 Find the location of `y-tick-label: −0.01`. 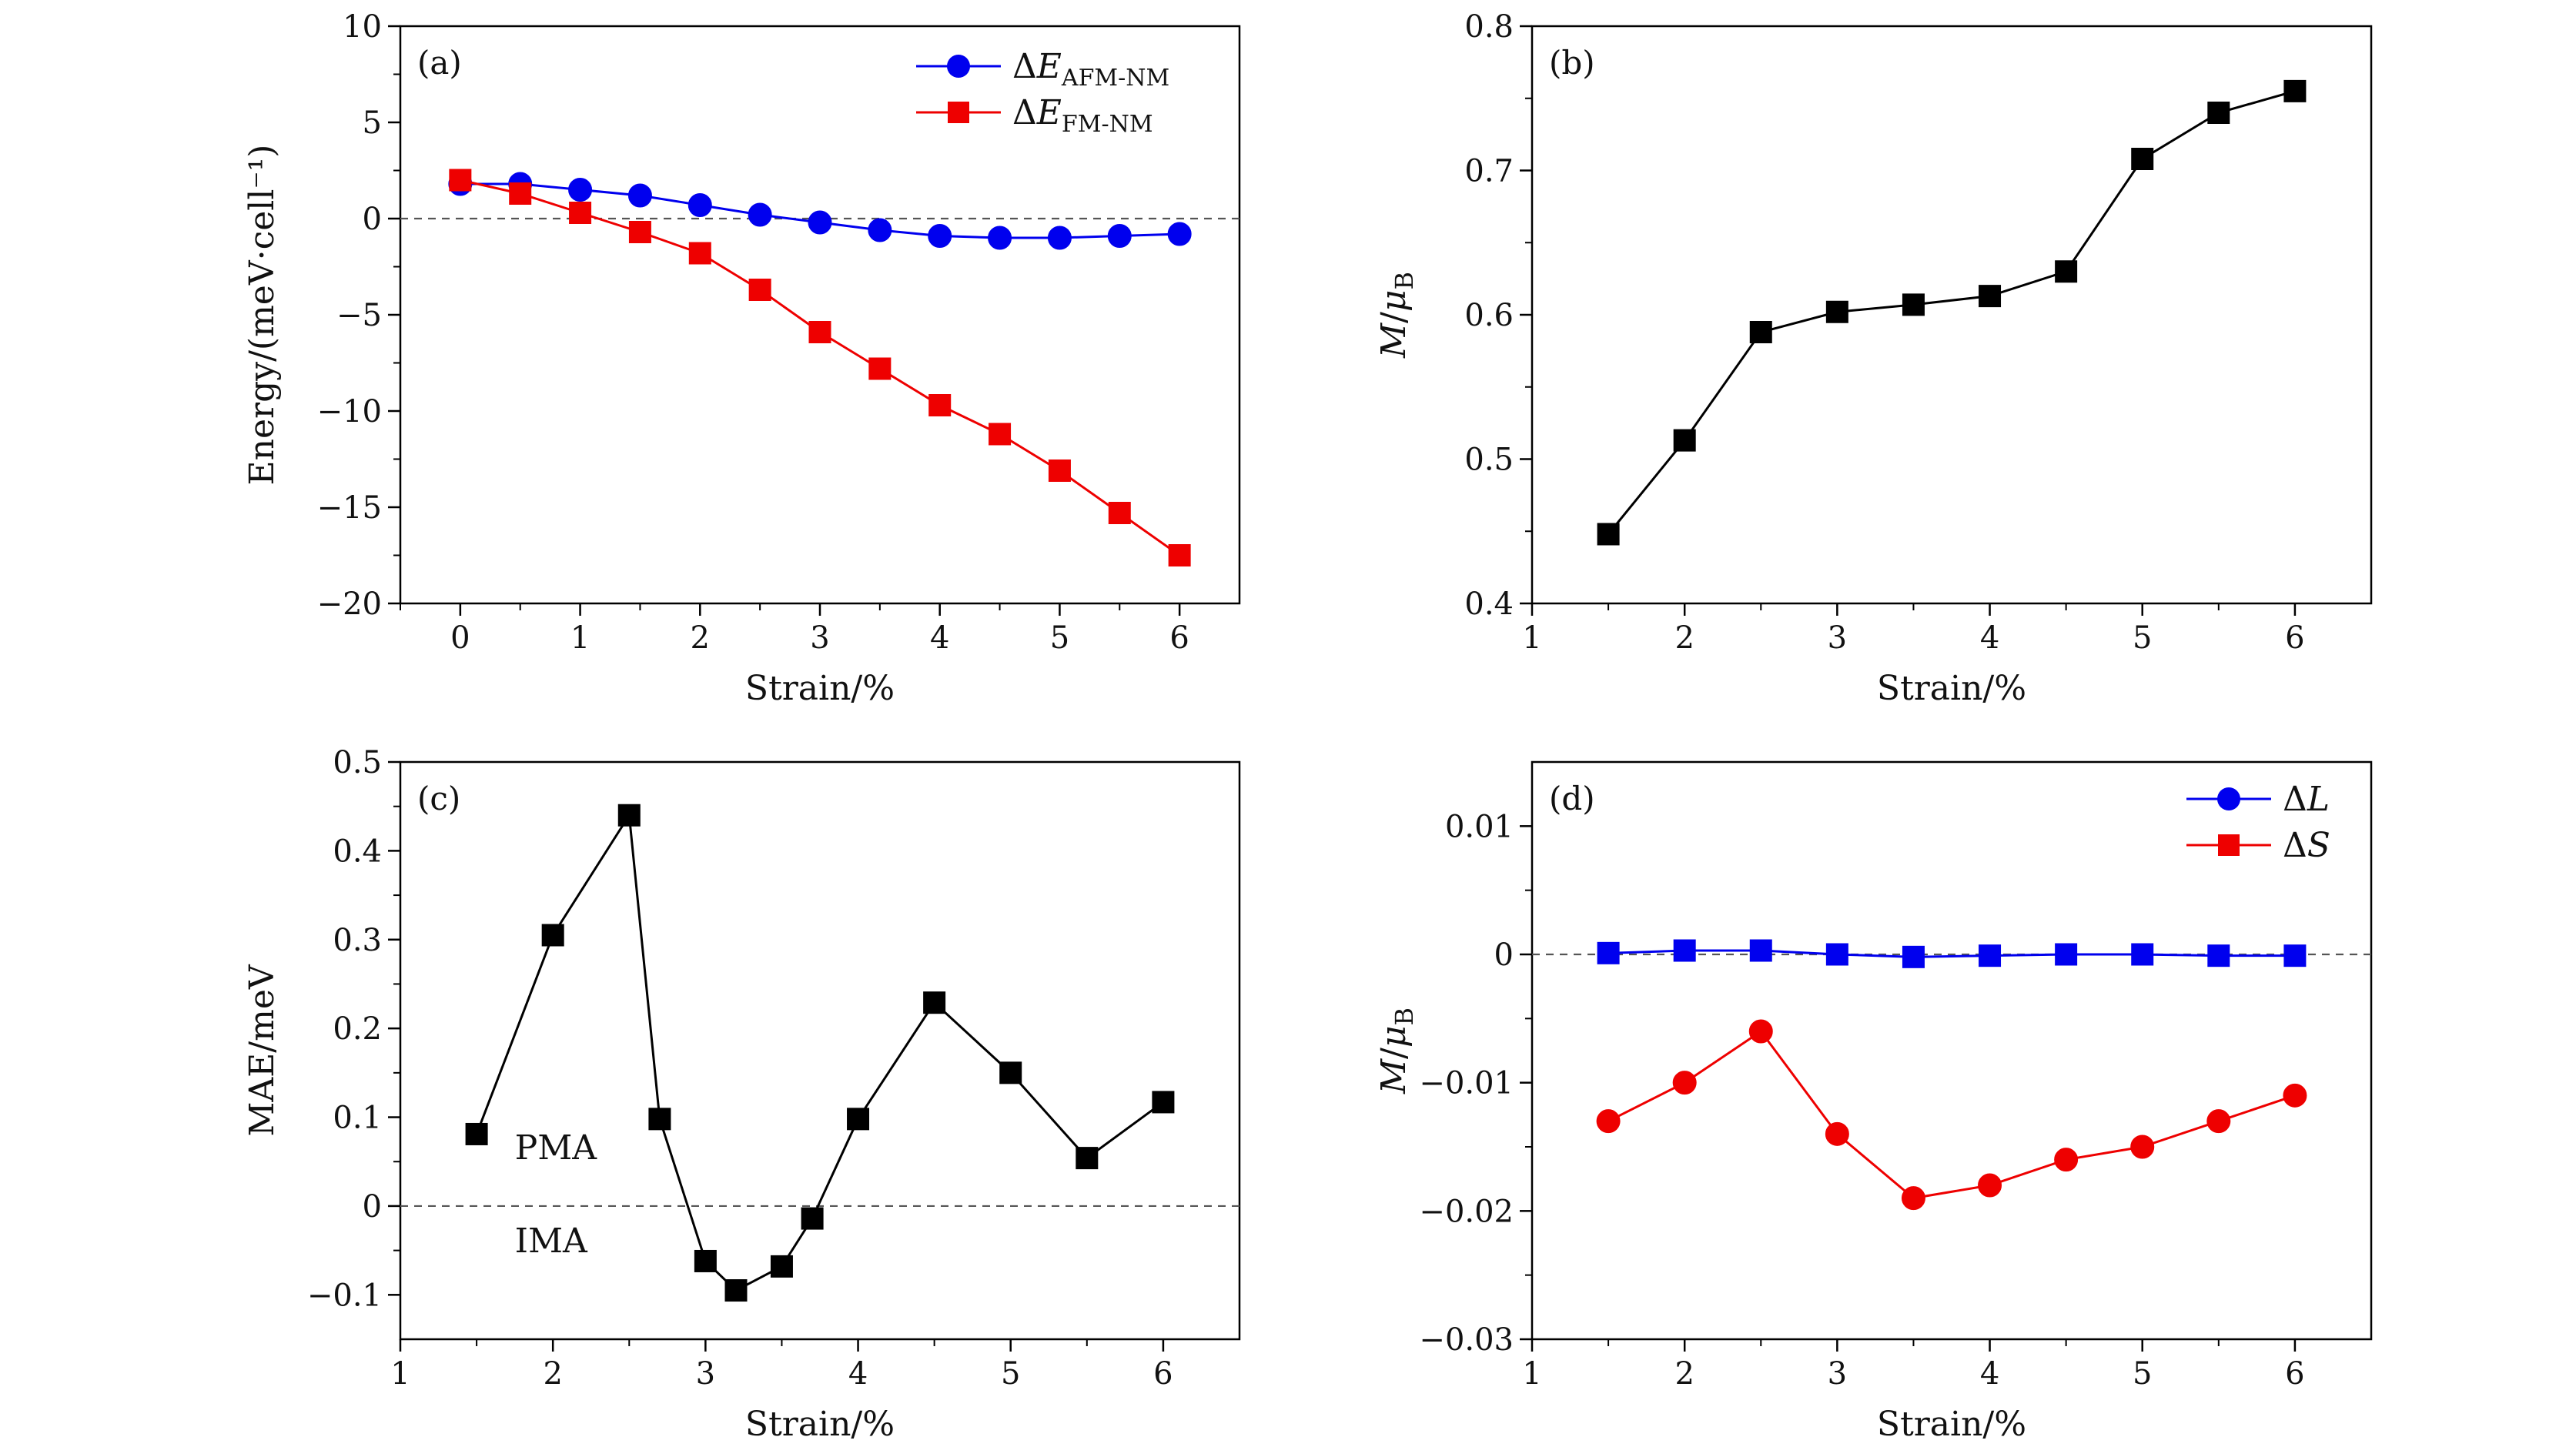

y-tick-label: −0.01 is located at coordinates (1467, 1083).